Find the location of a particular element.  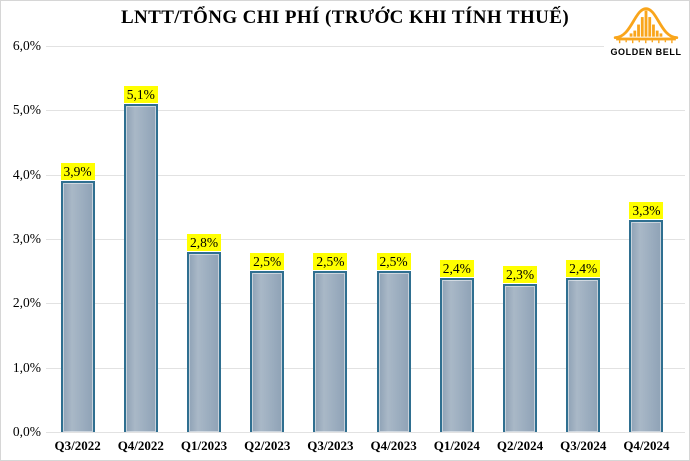

bar-slot: 2,3% is located at coordinates (519, 239).